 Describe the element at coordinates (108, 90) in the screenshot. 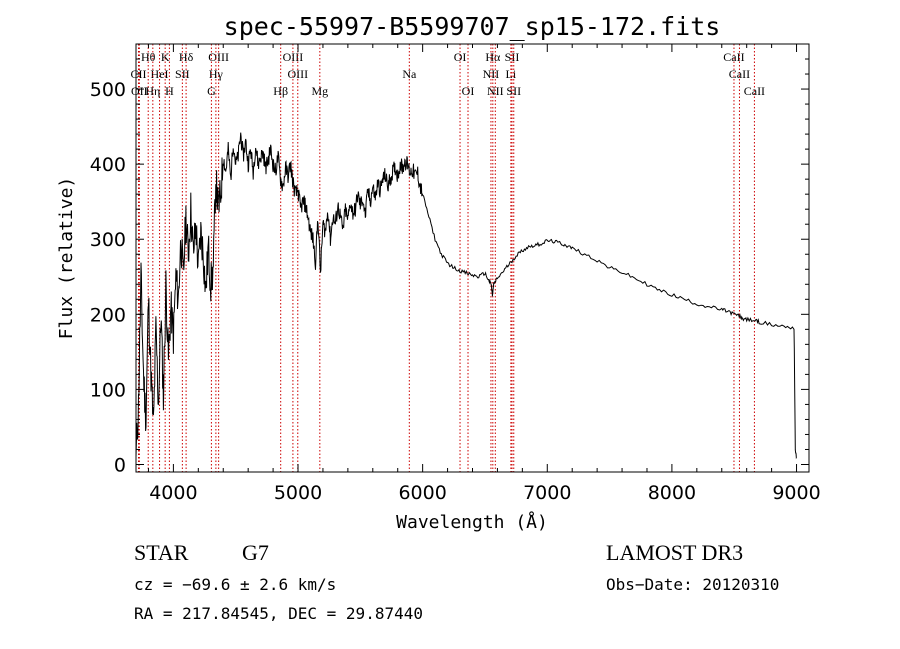

I see `y-tick-label: 500` at that location.